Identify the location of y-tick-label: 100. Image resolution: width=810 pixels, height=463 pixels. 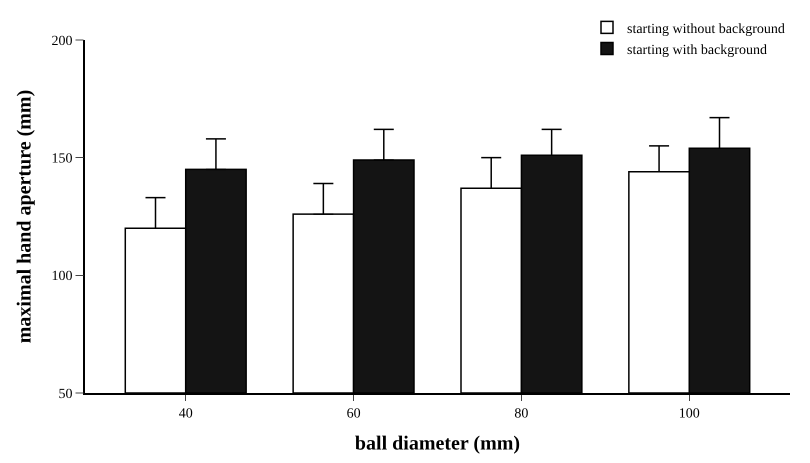
(61, 276).